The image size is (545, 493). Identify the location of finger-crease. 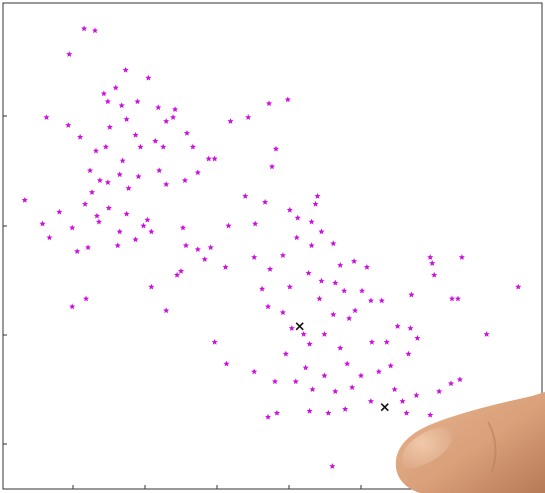
(492, 447).